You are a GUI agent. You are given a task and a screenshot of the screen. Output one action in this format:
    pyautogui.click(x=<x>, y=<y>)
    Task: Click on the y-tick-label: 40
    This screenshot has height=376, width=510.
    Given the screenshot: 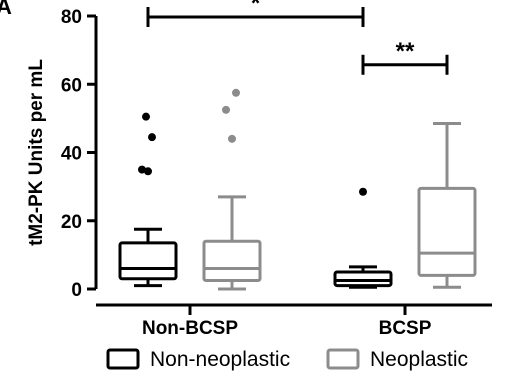 What is the action you would take?
    pyautogui.click(x=71, y=154)
    